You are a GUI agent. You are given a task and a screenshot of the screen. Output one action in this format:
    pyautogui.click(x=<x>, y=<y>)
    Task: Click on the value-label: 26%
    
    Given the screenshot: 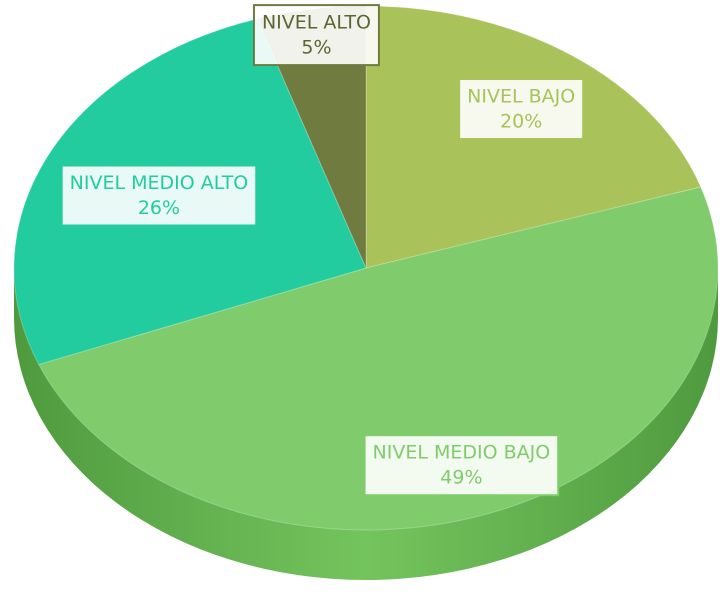 What is the action you would take?
    pyautogui.click(x=159, y=208)
    